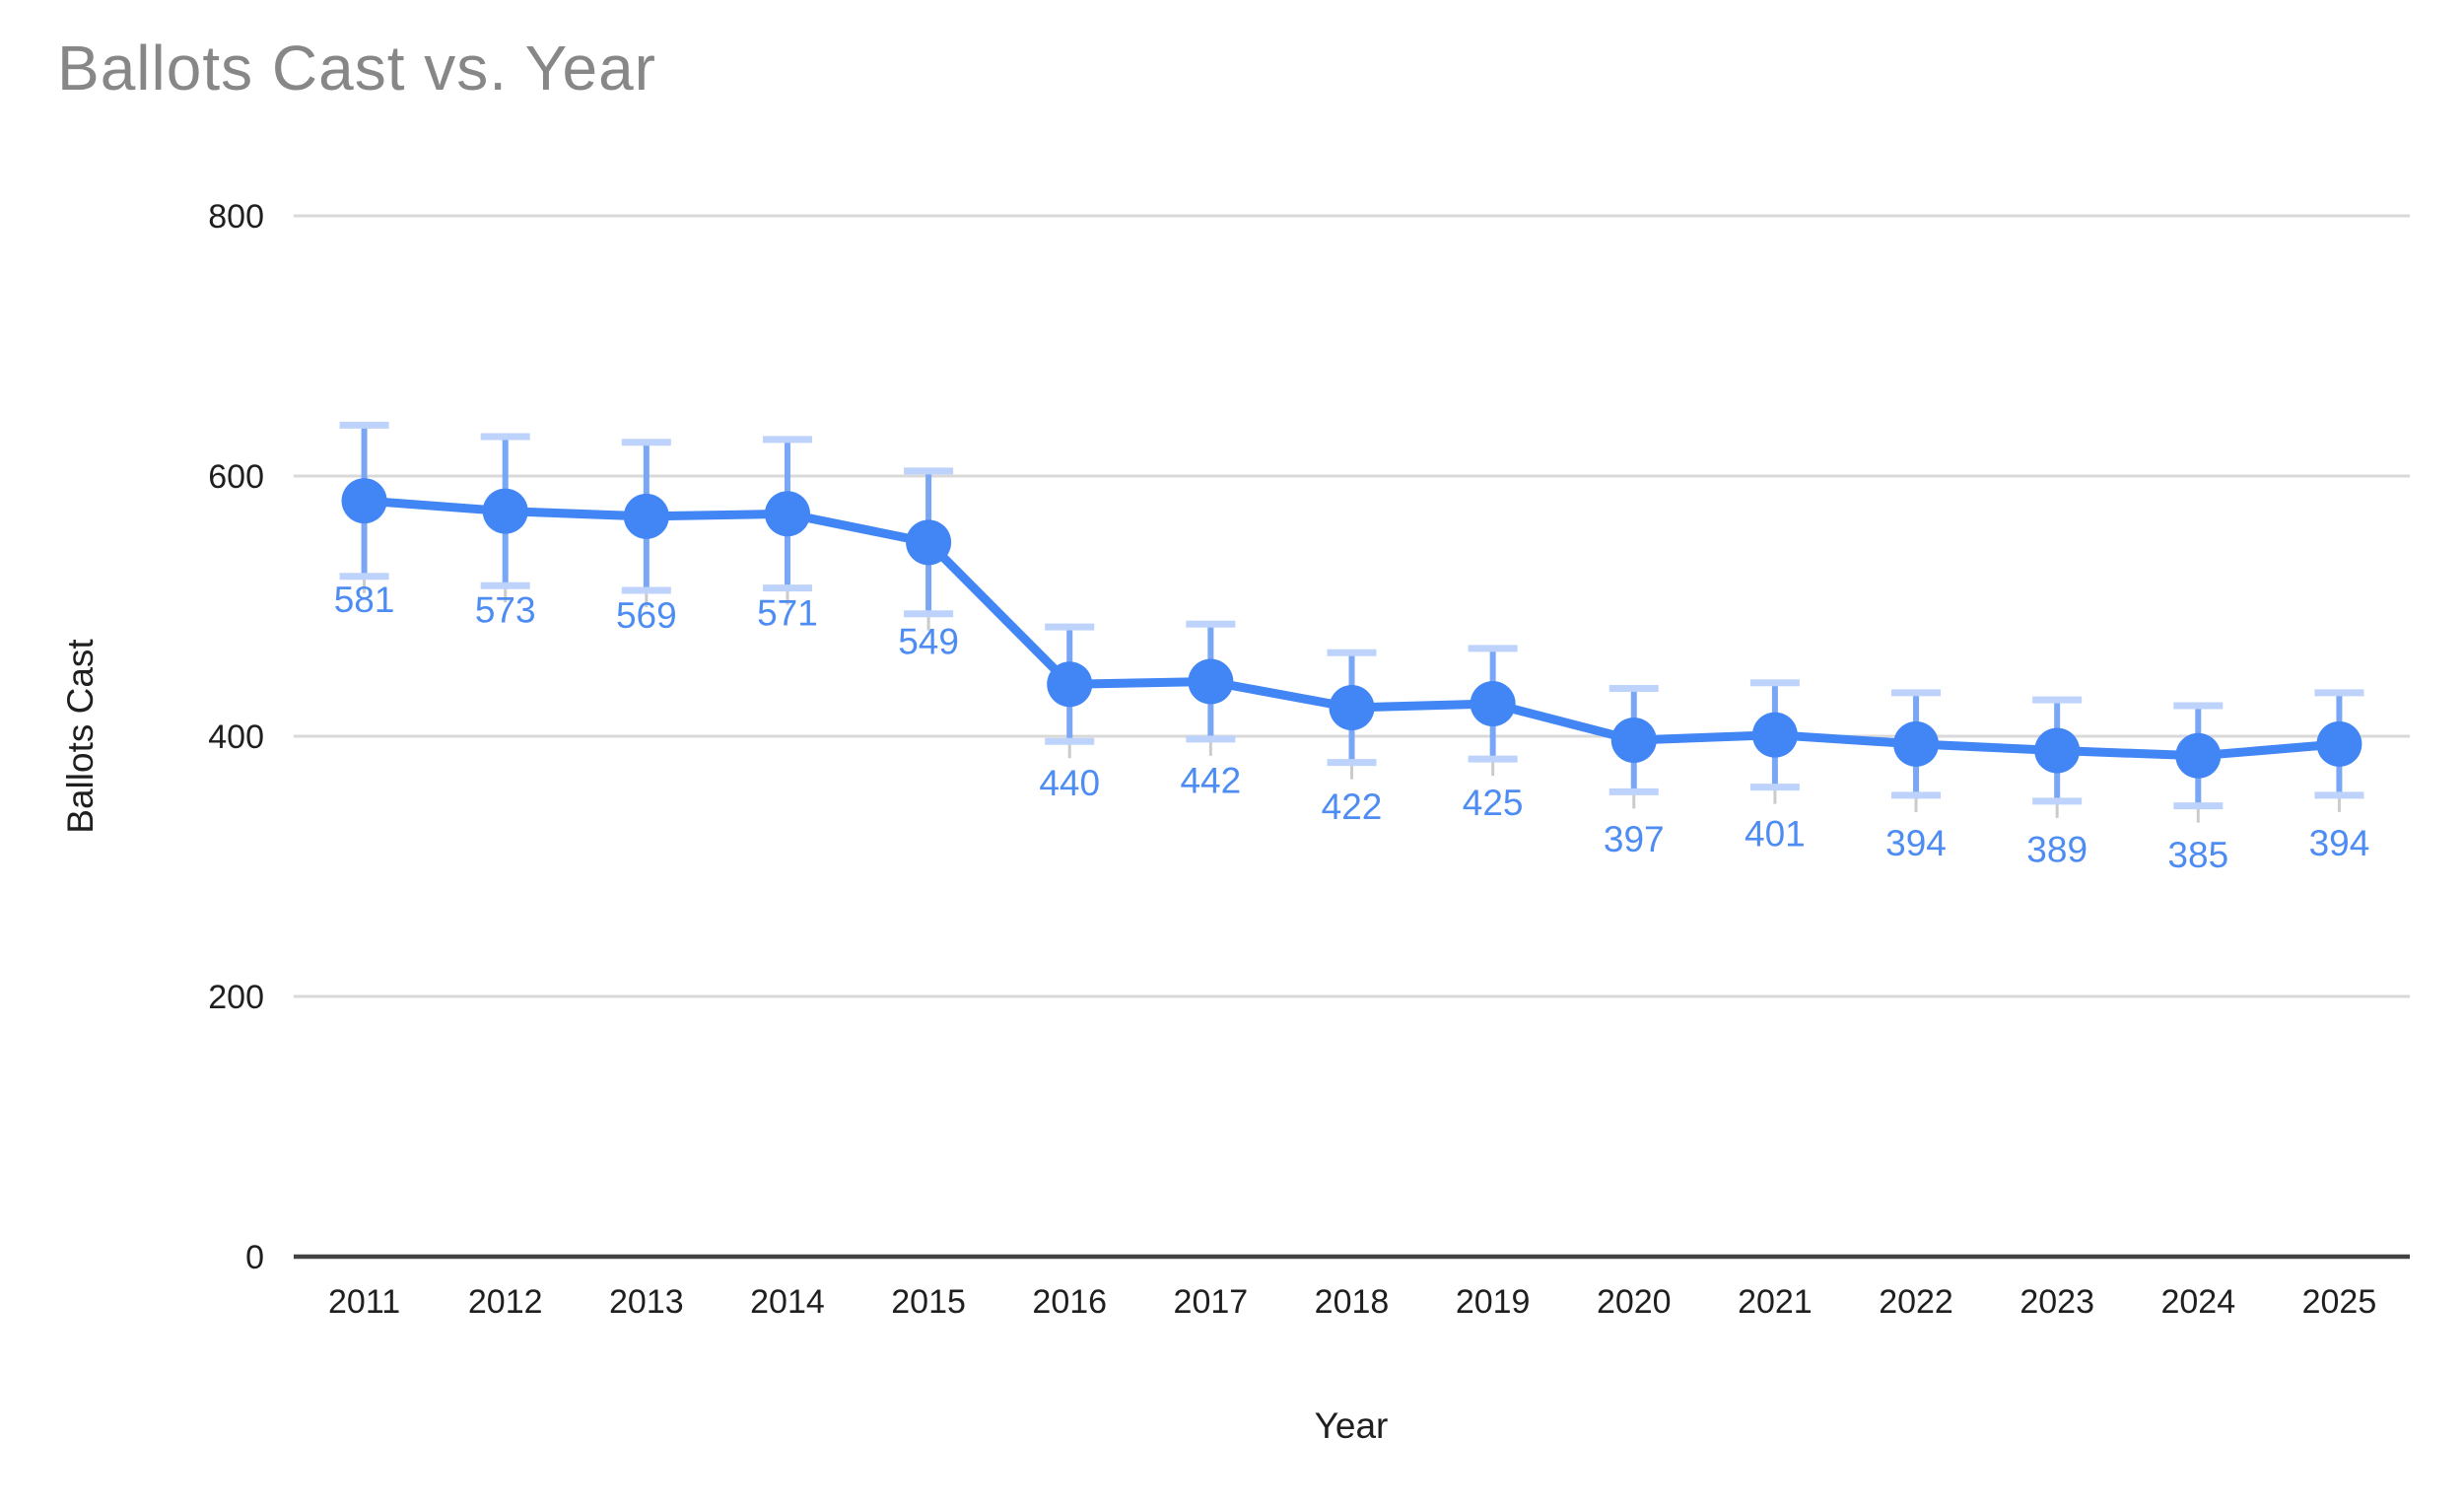 The image size is (2464, 1505). I want to click on data-point-label: 385, so click(2197, 855).